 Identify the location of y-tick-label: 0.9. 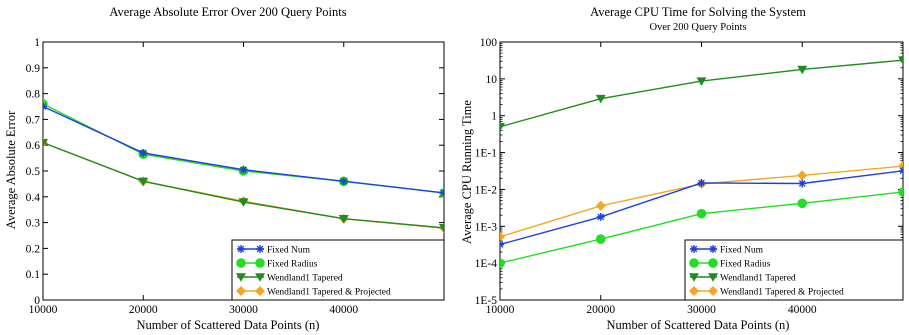
(33, 69).